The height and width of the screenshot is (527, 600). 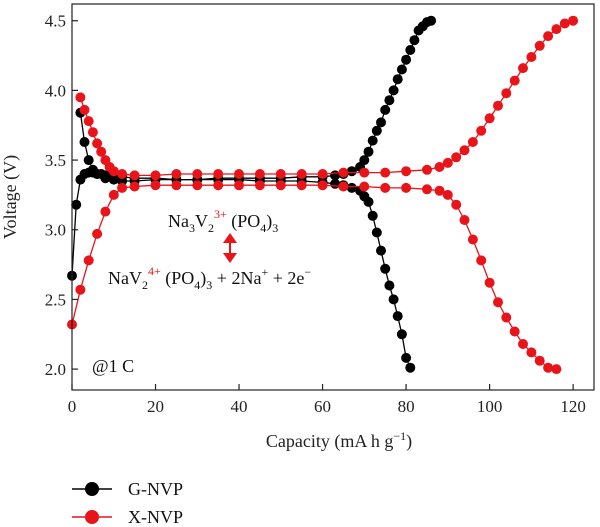 I want to click on legend-item-x-nvp: X-NVP, so click(x=127, y=517).